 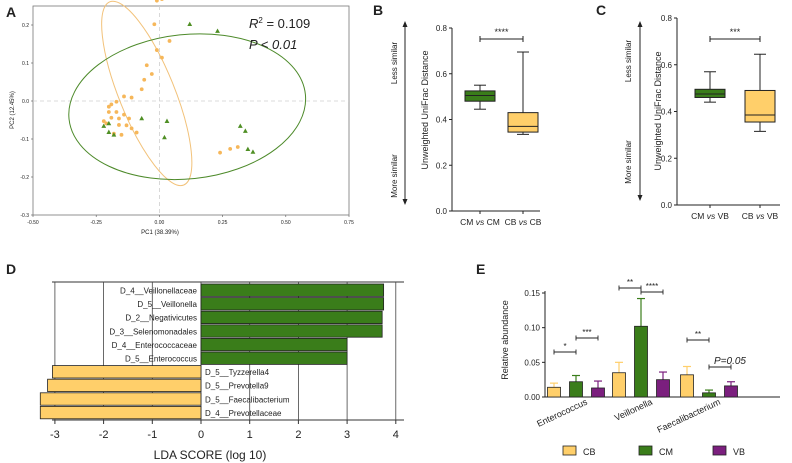 What do you see at coordinates (13, 110) in the screenshot?
I see `pcoa-y-axis-label: PC2 (12.45%)` at bounding box center [13, 110].